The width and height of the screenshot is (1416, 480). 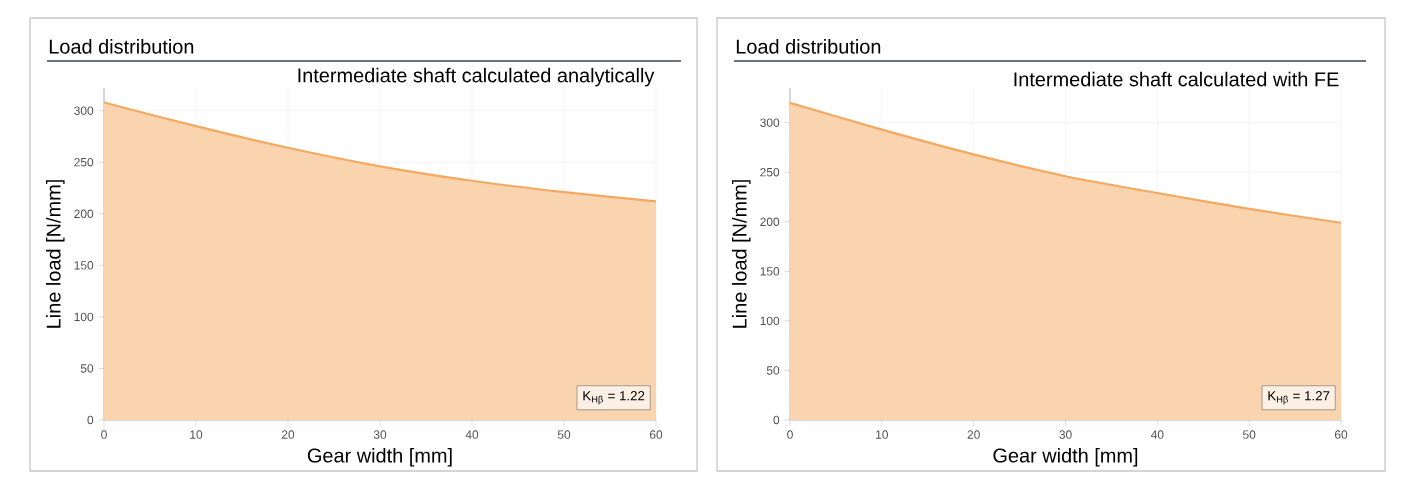 I want to click on annotation: K$_{Hβ}$ = 1.27, so click(x=1299, y=398).